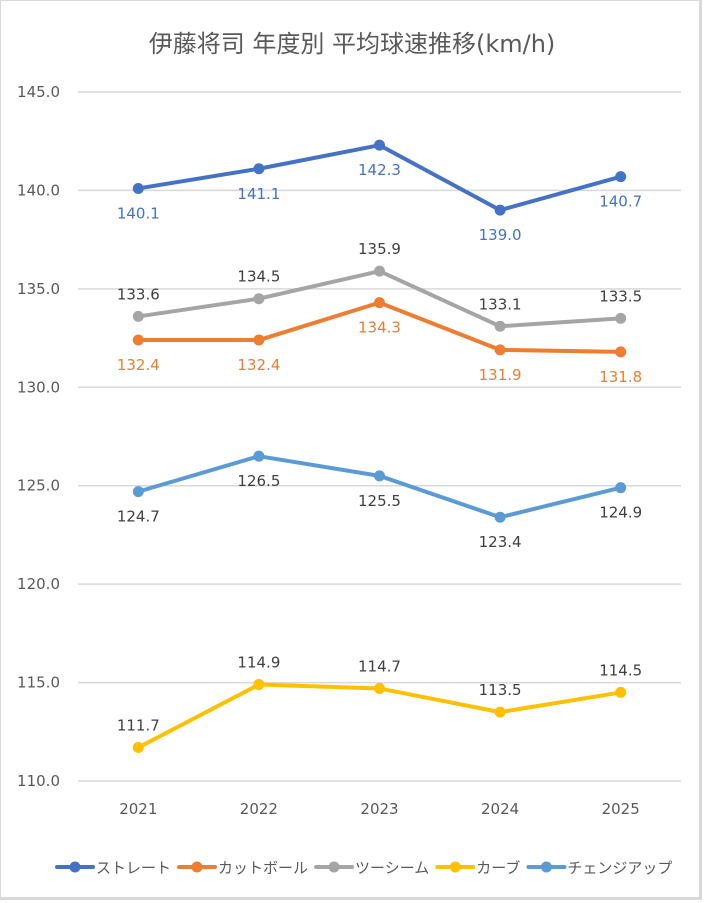 This screenshot has height=903, width=705. What do you see at coordinates (620, 670) in the screenshot?
I see `data-label: 114.5` at bounding box center [620, 670].